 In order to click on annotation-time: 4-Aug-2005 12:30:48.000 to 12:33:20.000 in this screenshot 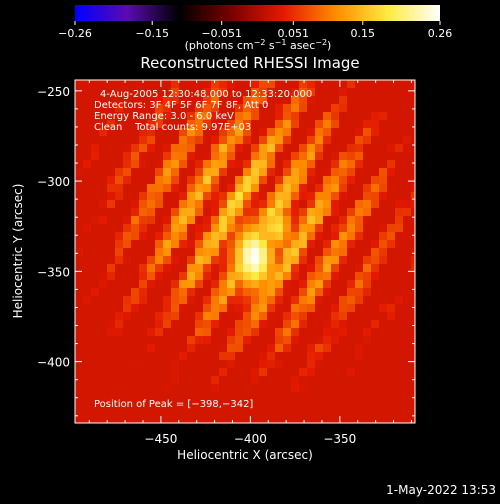, I will do `click(206, 94)`.